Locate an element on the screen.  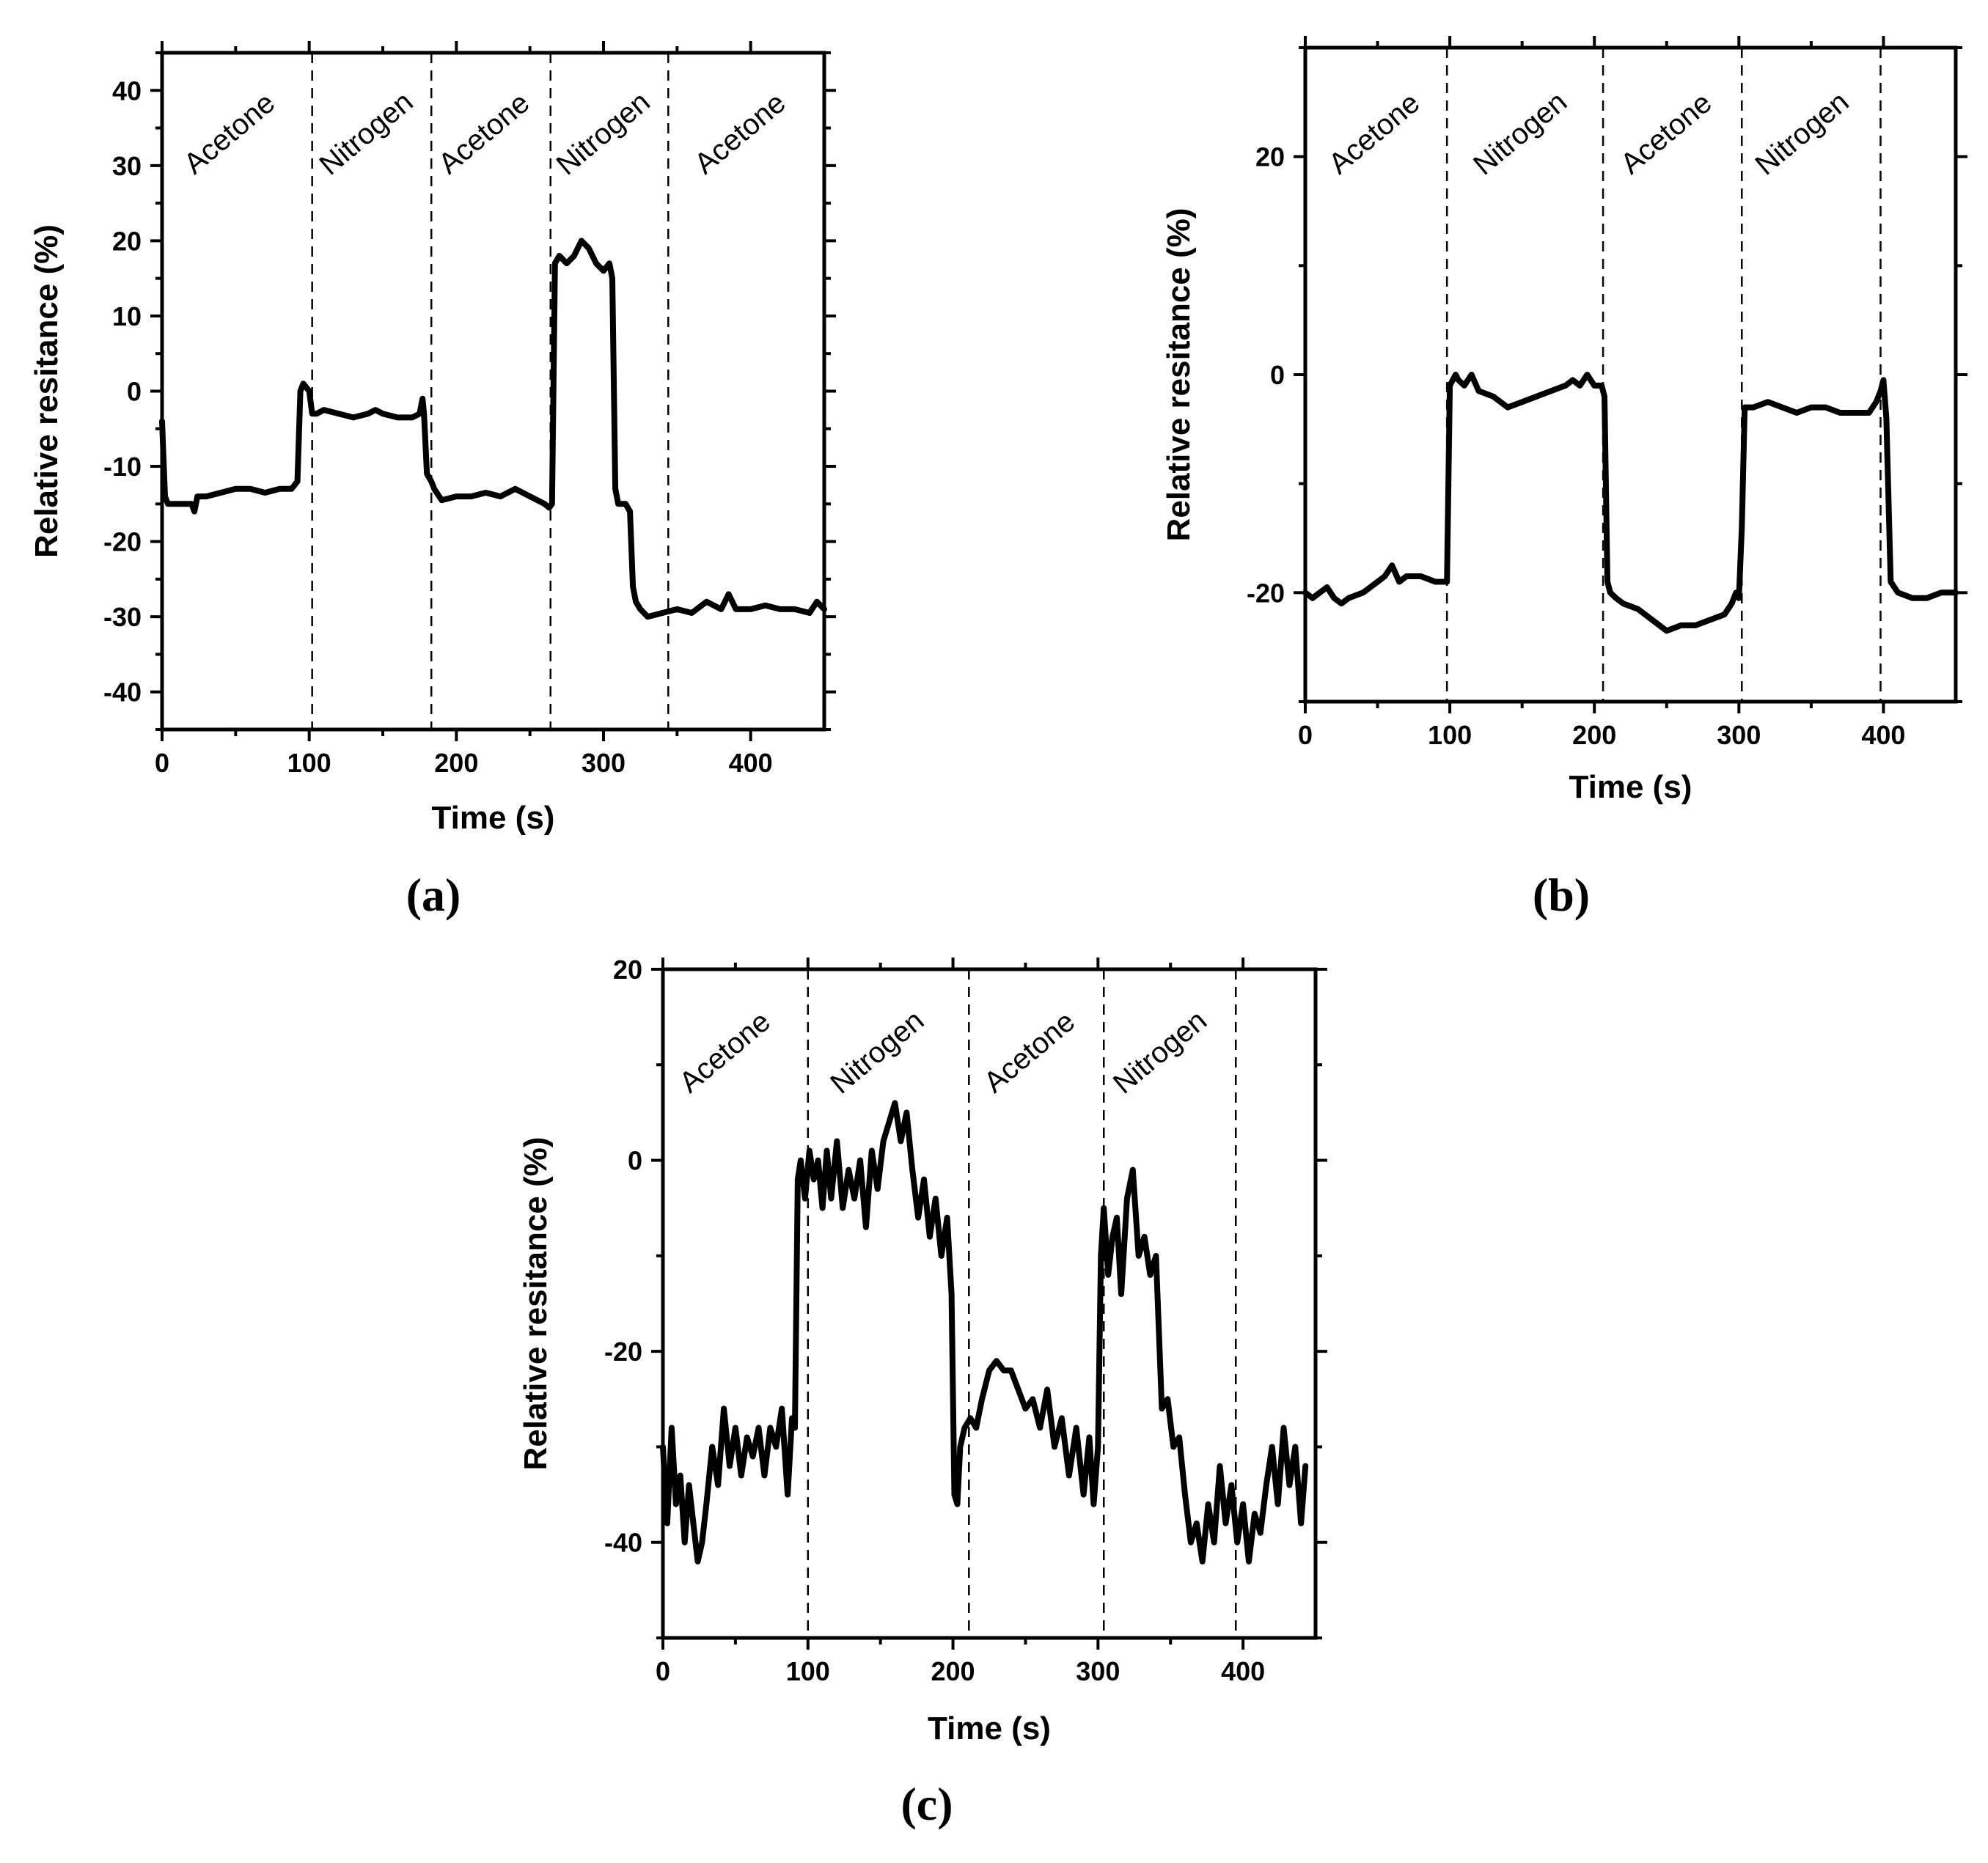
y-tick-label: -30 is located at coordinates (122, 617).